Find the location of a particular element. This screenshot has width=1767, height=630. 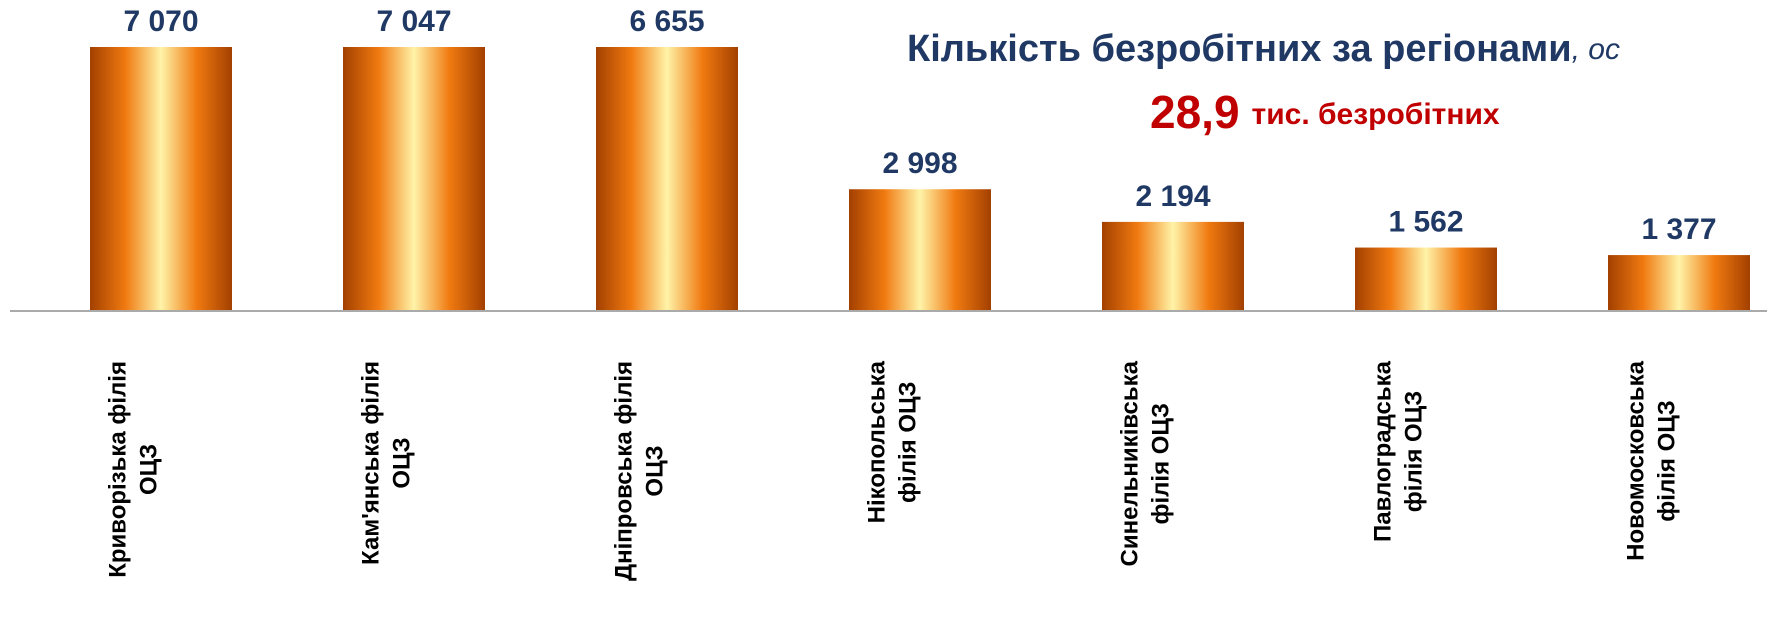

value-label: 7 070 is located at coordinates (160, 21).